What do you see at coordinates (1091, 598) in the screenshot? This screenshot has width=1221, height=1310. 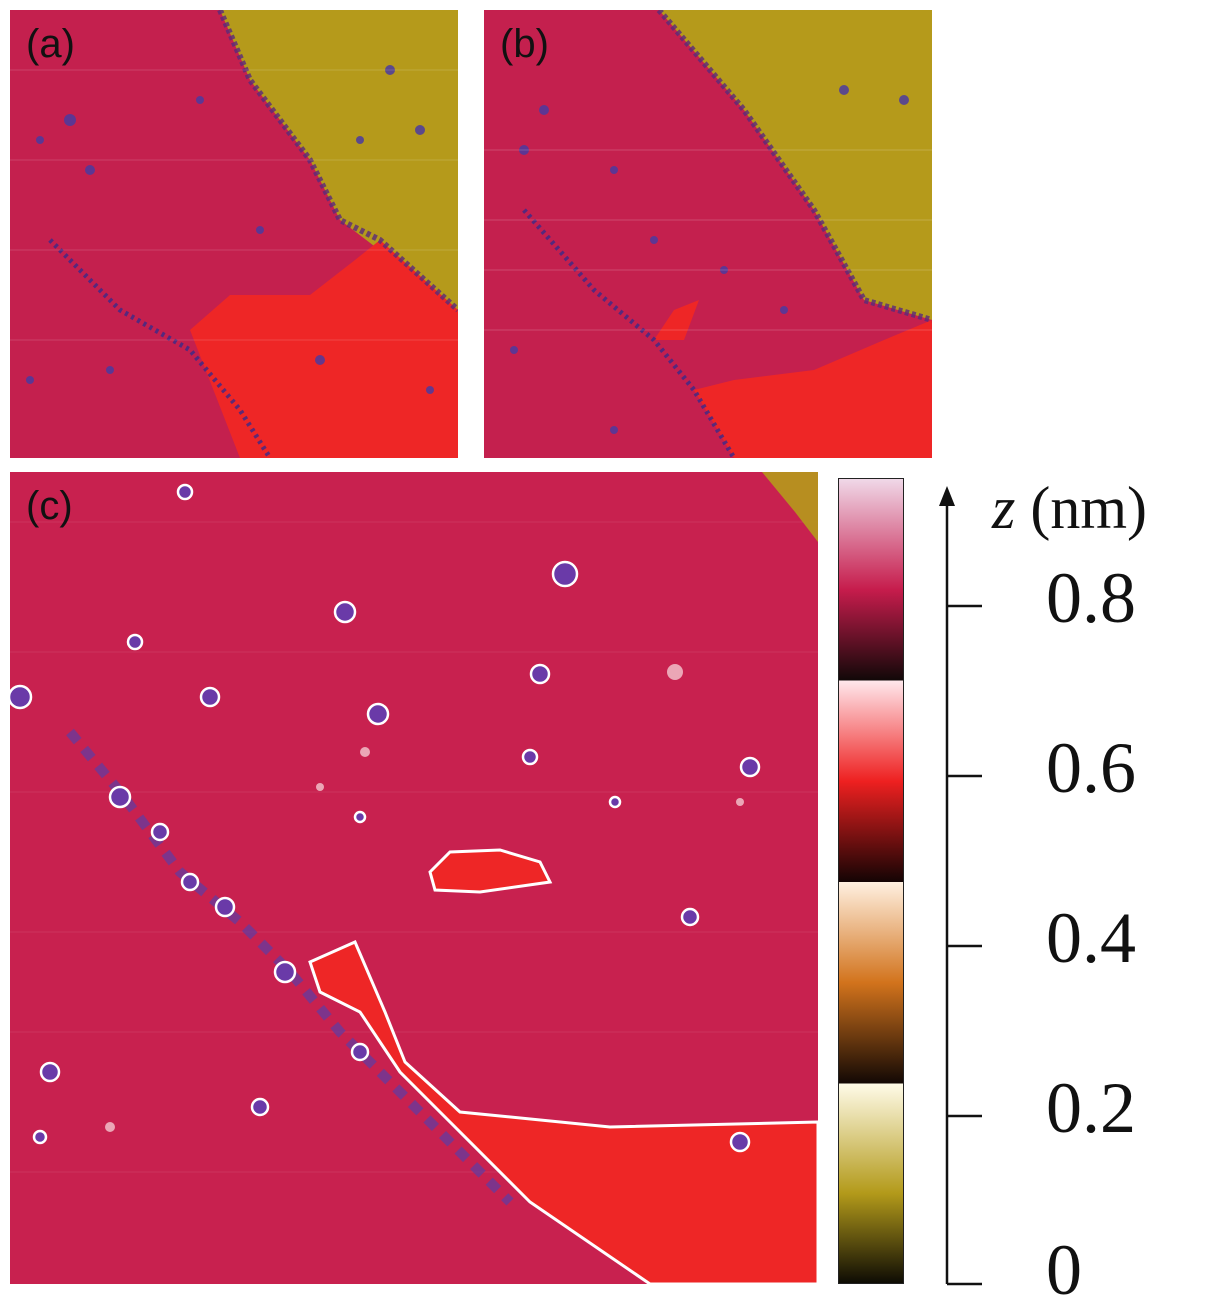 I see `tick-label-0.8: 0.8` at bounding box center [1091, 598].